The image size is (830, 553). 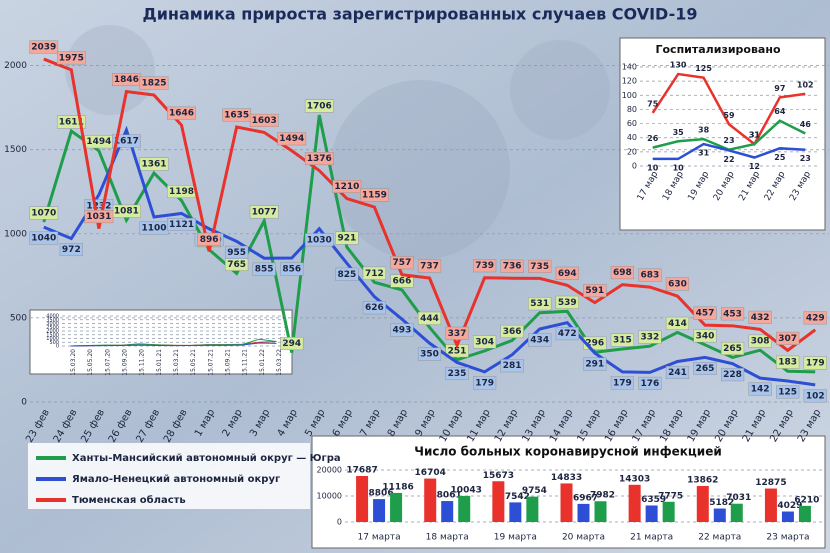 What do you see at coordinates (629, 67) in the screenshot?
I see `y-tick-label: 140` at bounding box center [629, 67].